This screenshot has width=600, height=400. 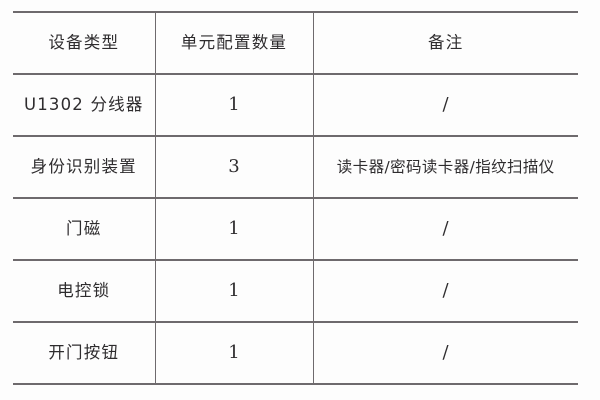 What do you see at coordinates (445, 43) in the screenshot?
I see `column-header-remark: 备注` at bounding box center [445, 43].